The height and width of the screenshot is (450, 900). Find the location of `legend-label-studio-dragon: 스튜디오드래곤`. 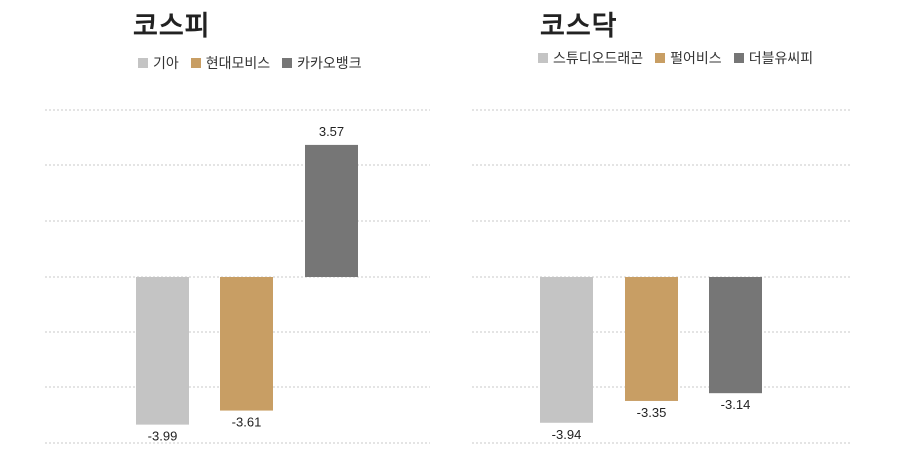

legend-label-studio-dragon: 스튜디오드래곤 is located at coordinates (598, 59).